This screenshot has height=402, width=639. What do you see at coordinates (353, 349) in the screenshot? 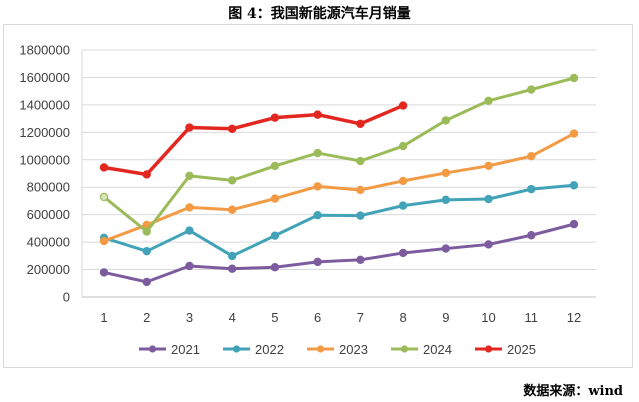
I see `legend-label: 2023` at bounding box center [353, 349].